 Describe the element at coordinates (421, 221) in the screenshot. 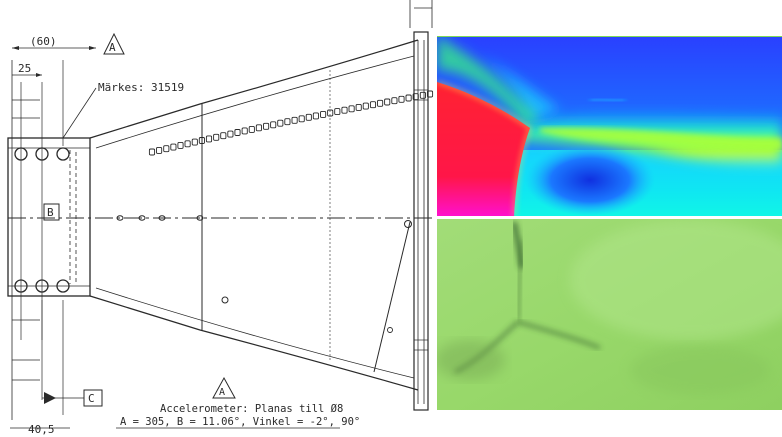

I see `end-flange` at that location.